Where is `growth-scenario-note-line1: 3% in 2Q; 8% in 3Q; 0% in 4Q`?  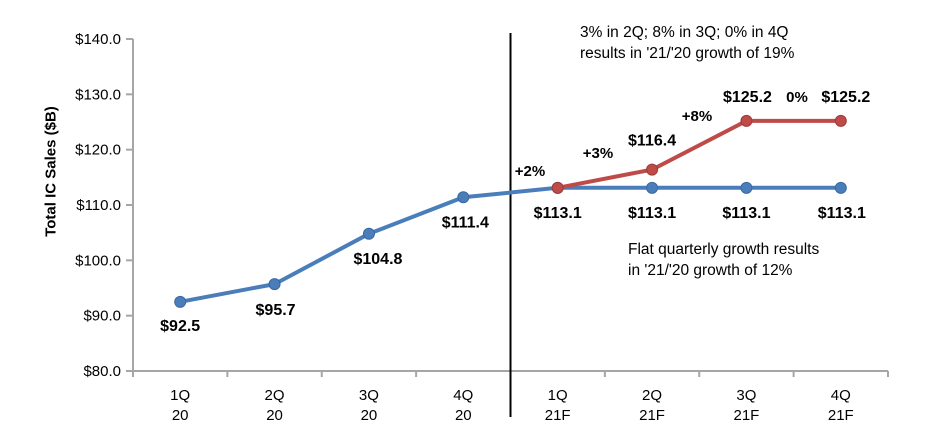 growth-scenario-note-line1: 3% in 2Q; 8% in 3Q; 0% in 4Q is located at coordinates (684, 32).